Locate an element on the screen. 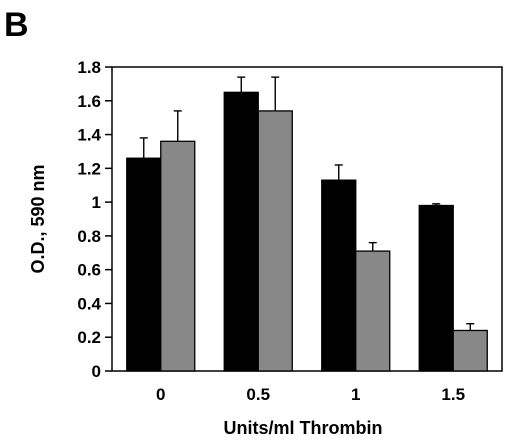 Image resolution: width=520 pixels, height=441 pixels. x-tick-label: 1 is located at coordinates (355, 394).